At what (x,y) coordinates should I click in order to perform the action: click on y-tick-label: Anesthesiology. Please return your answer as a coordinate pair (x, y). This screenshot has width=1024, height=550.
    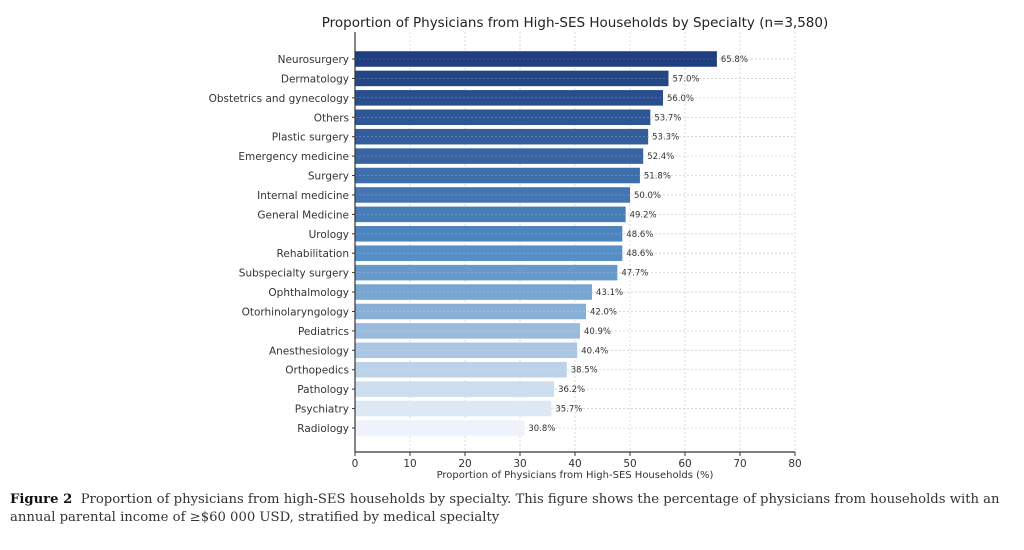
    Looking at the image, I should click on (309, 351).